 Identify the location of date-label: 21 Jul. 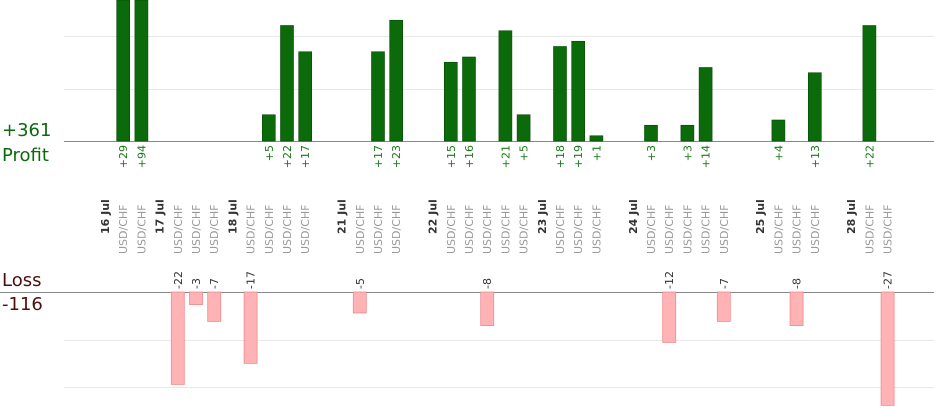
(342, 216).